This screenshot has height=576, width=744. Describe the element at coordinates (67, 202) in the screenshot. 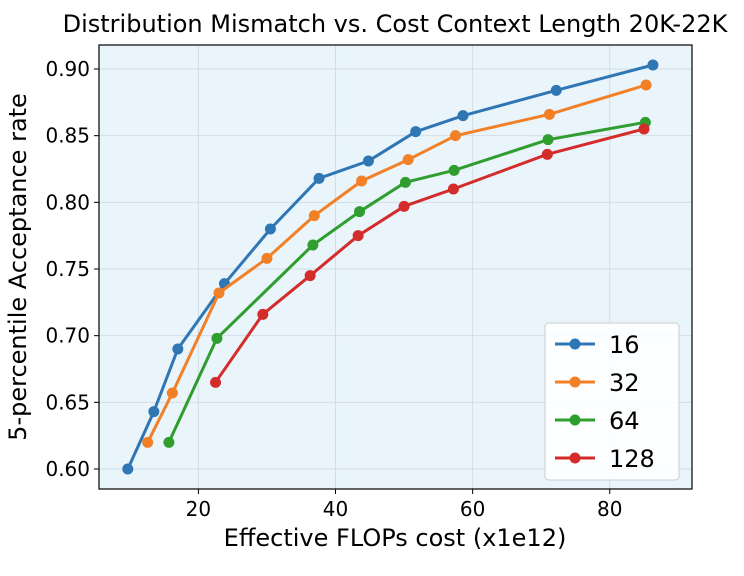

I see `y-tick-label: 0.80` at that location.